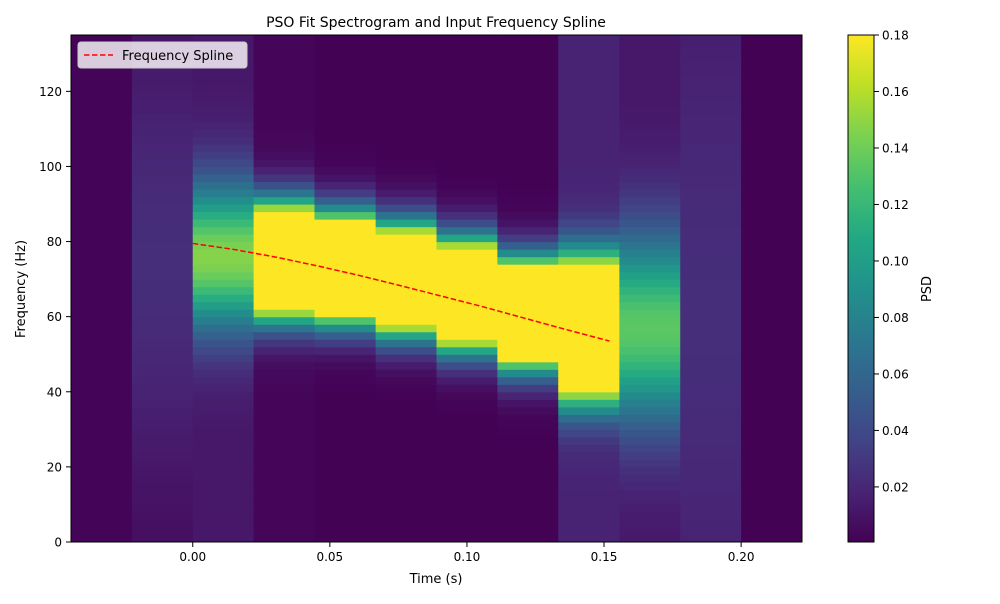 This screenshot has width=1000, height=604. I want to click on legend-box, so click(162, 55).